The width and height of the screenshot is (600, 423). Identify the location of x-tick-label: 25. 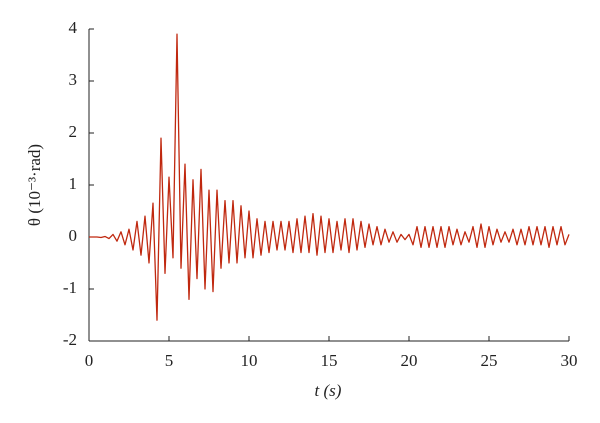
(489, 360).